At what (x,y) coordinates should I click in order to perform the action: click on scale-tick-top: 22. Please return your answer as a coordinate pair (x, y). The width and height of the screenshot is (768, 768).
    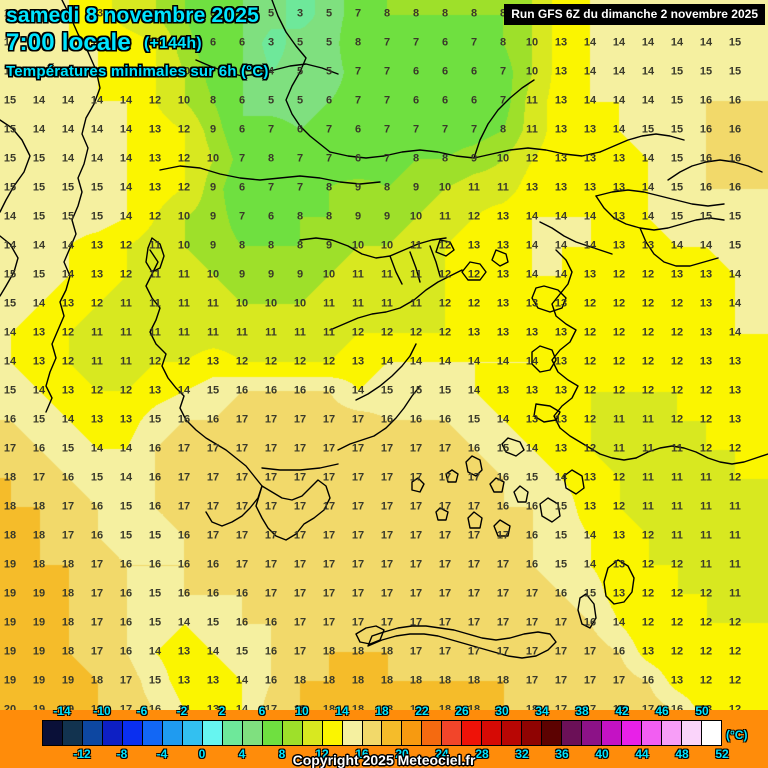
    Looking at the image, I should click on (422, 711).